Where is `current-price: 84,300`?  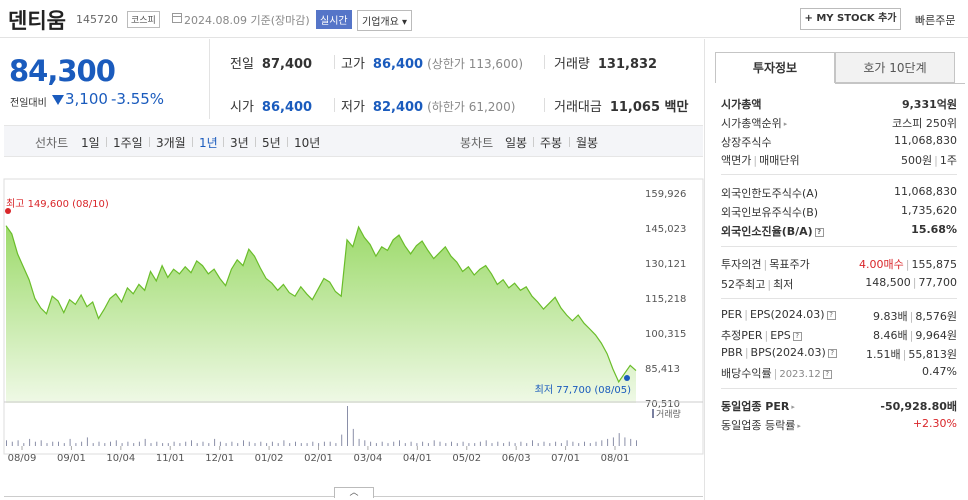
current-price: 84,300 is located at coordinates (62, 71).